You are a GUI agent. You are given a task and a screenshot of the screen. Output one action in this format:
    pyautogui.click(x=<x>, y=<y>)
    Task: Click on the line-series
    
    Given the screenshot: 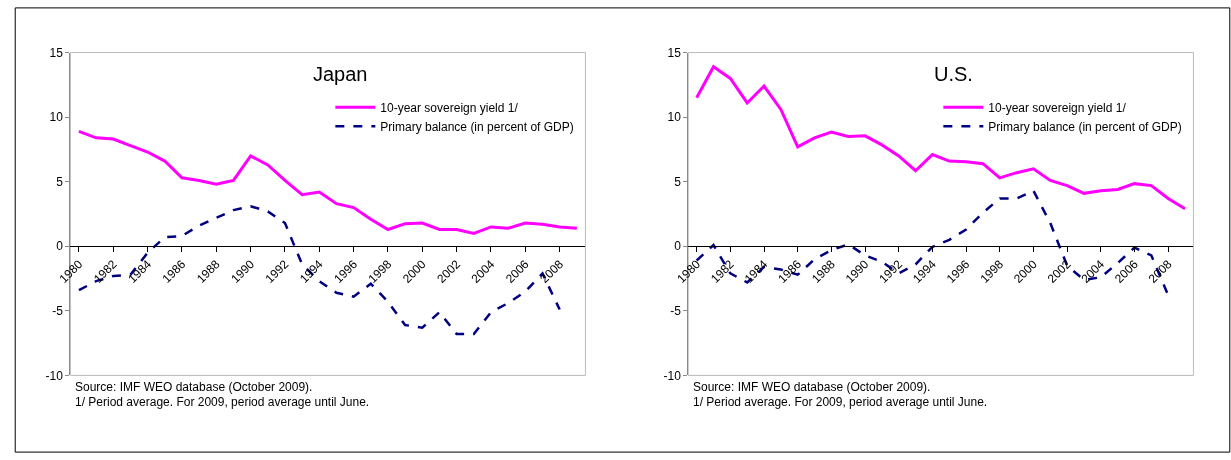 What is the action you would take?
    pyautogui.click(x=941, y=138)
    